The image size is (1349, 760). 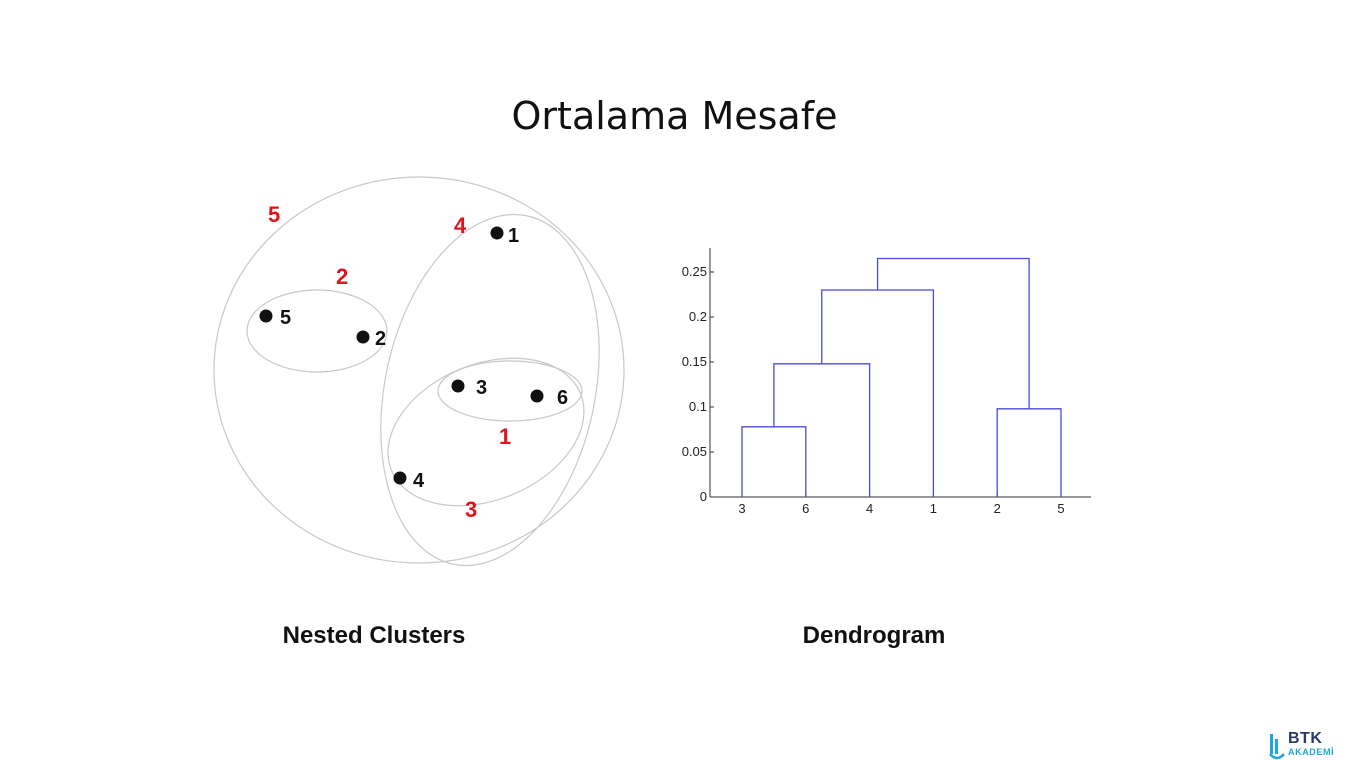 I want to click on slide-title: Ortalama Mesafe, so click(x=674, y=116).